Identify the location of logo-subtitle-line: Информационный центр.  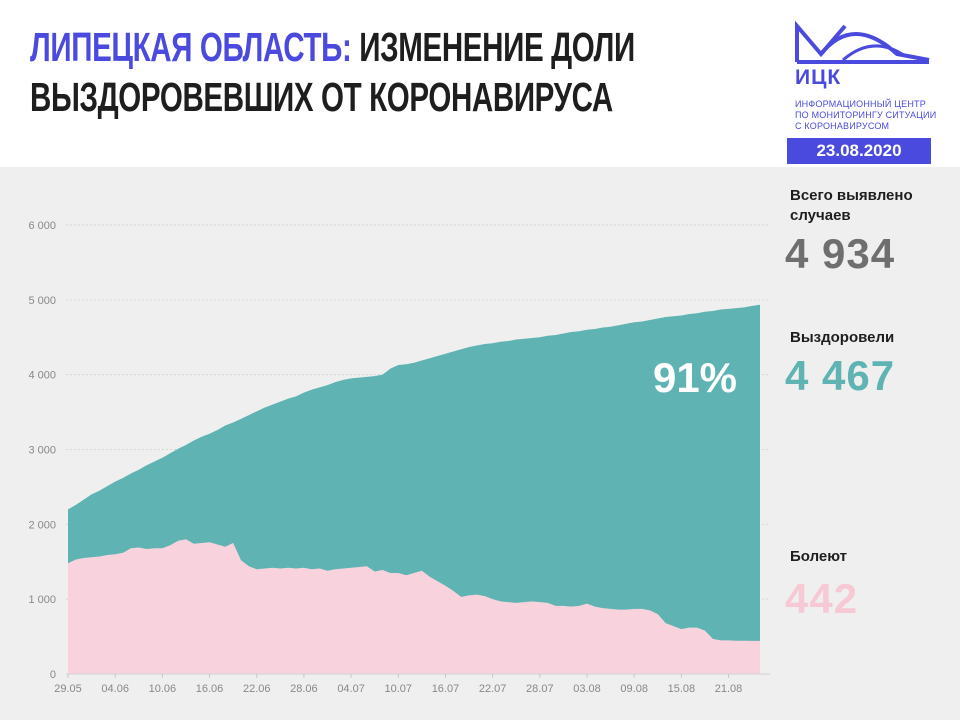
(860, 104).